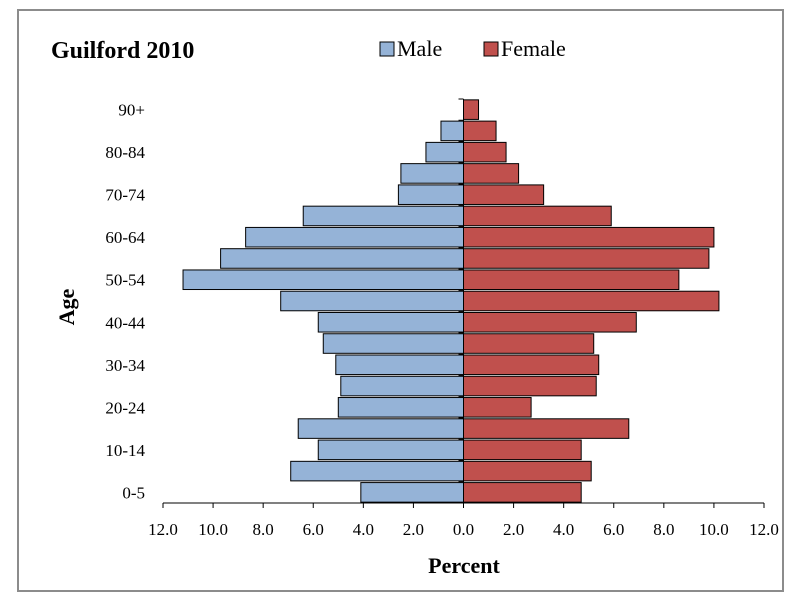 The height and width of the screenshot is (597, 797). I want to click on legend-label-male: Male, so click(419, 48).